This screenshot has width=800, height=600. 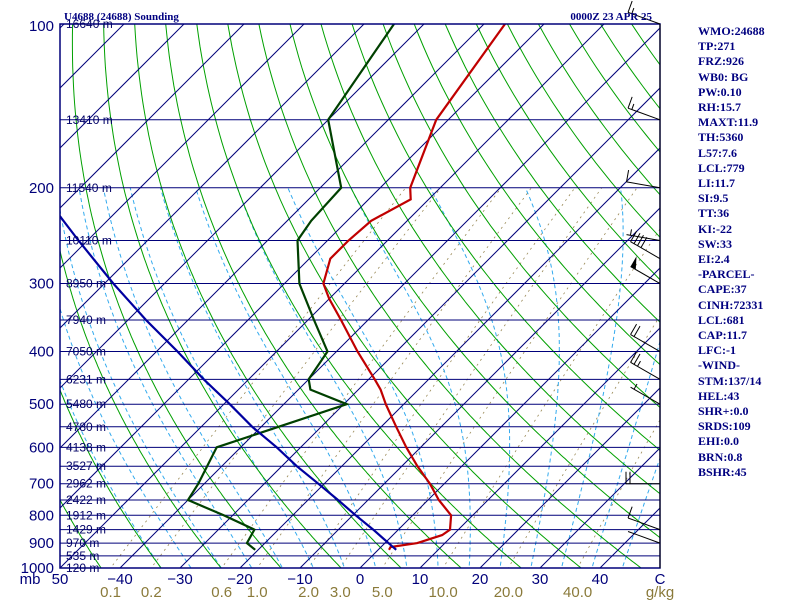 I want to click on index-line: MAXT:11.9, so click(x=728, y=122).